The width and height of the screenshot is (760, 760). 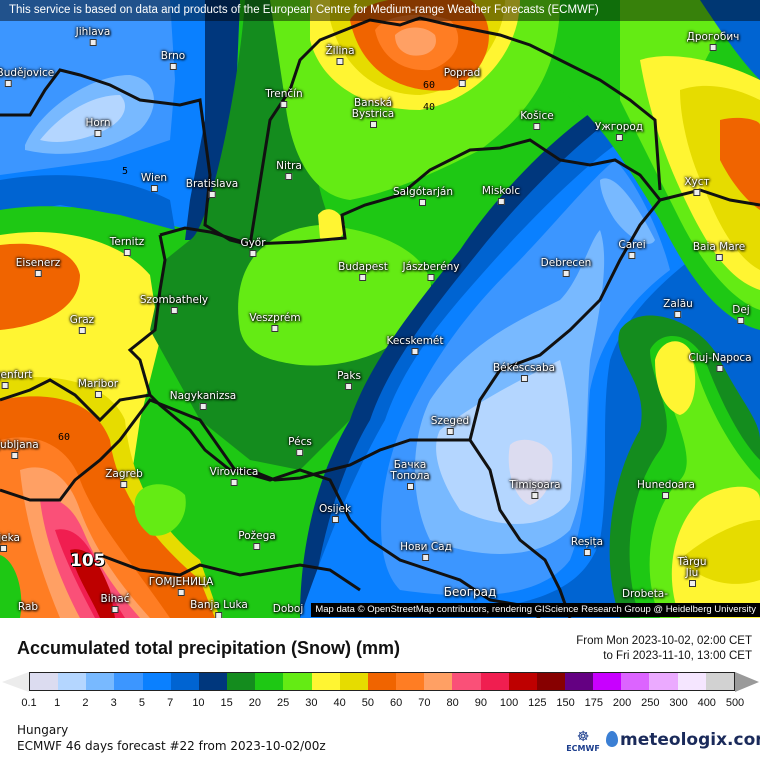 What do you see at coordinates (300, 446) in the screenshot?
I see `city-label: Pécs` at bounding box center [300, 446].